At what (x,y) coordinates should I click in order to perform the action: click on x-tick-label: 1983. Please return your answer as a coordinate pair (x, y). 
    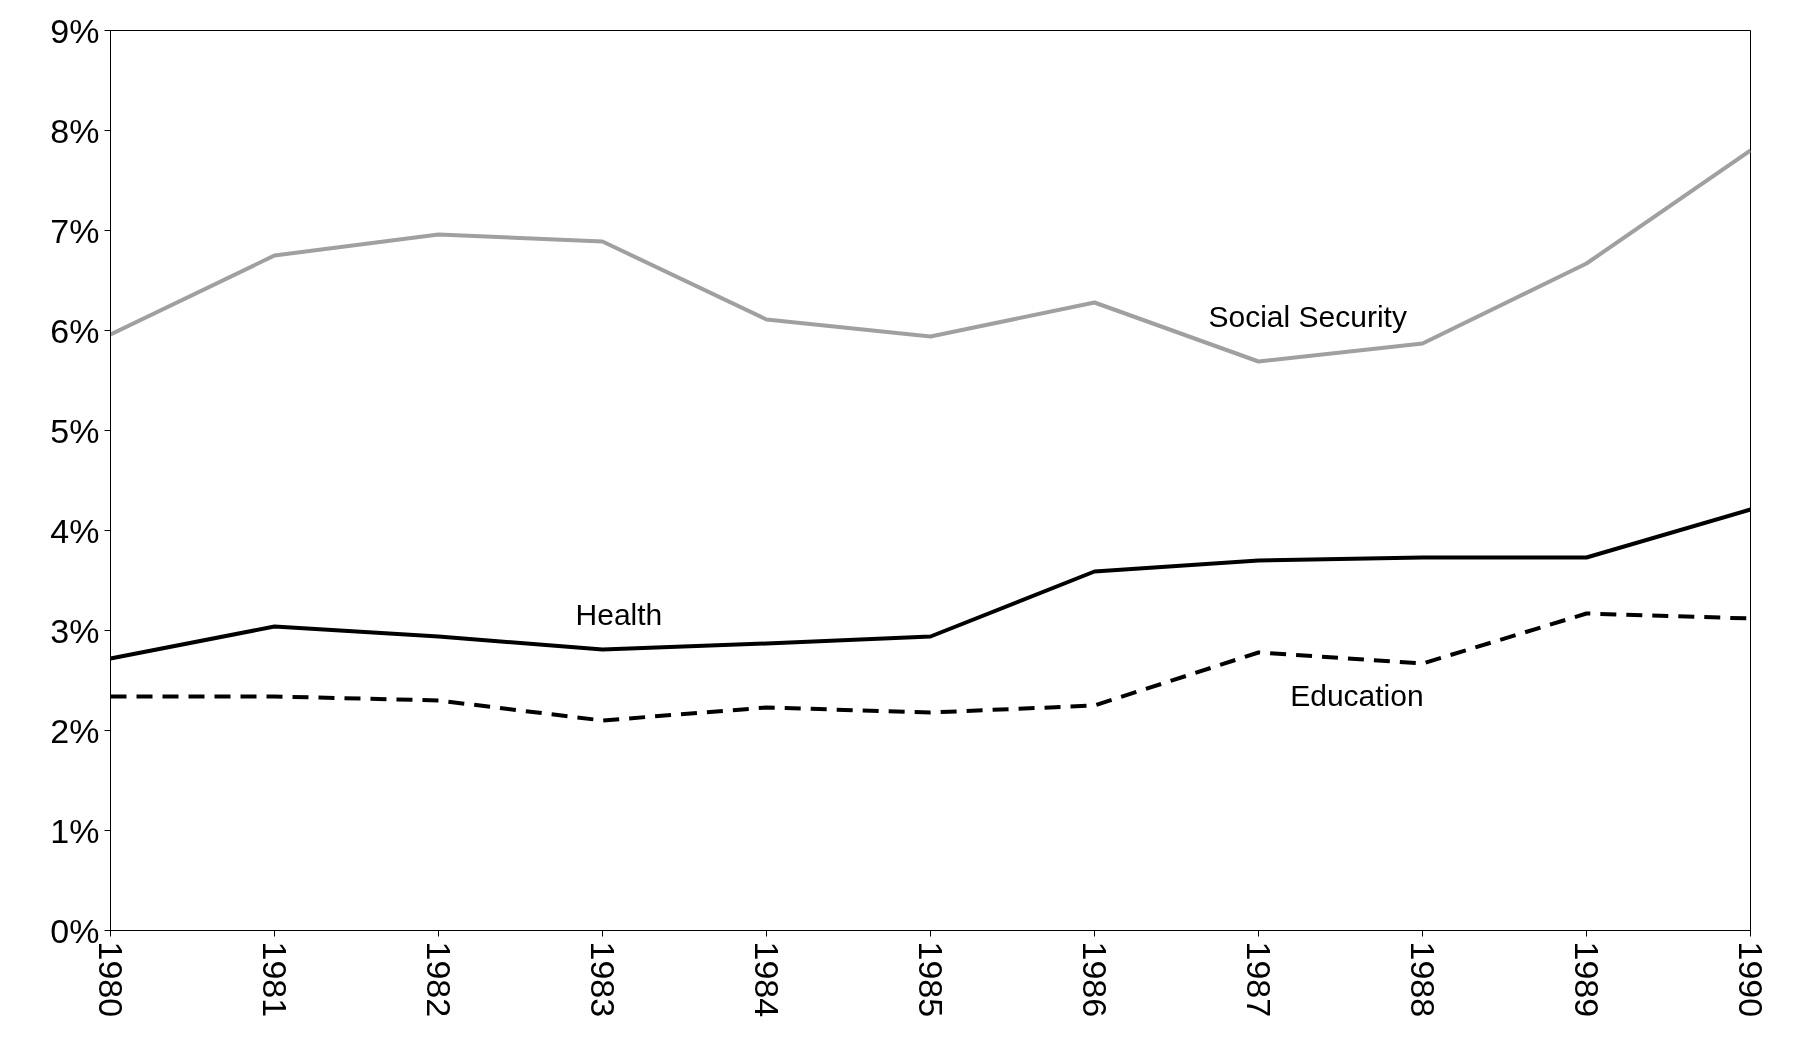
    Looking at the image, I should click on (603, 979).